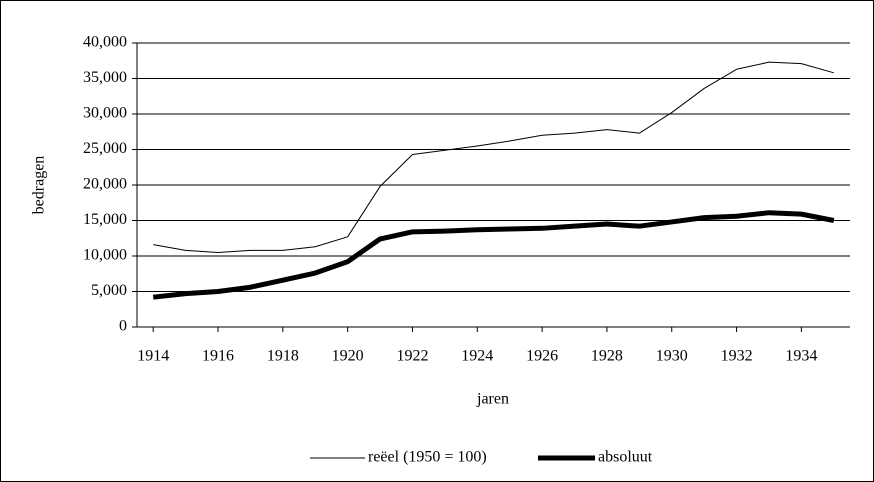 The width and height of the screenshot is (874, 482). What do you see at coordinates (542, 356) in the screenshot?
I see `x-tick-label: 1926` at bounding box center [542, 356].